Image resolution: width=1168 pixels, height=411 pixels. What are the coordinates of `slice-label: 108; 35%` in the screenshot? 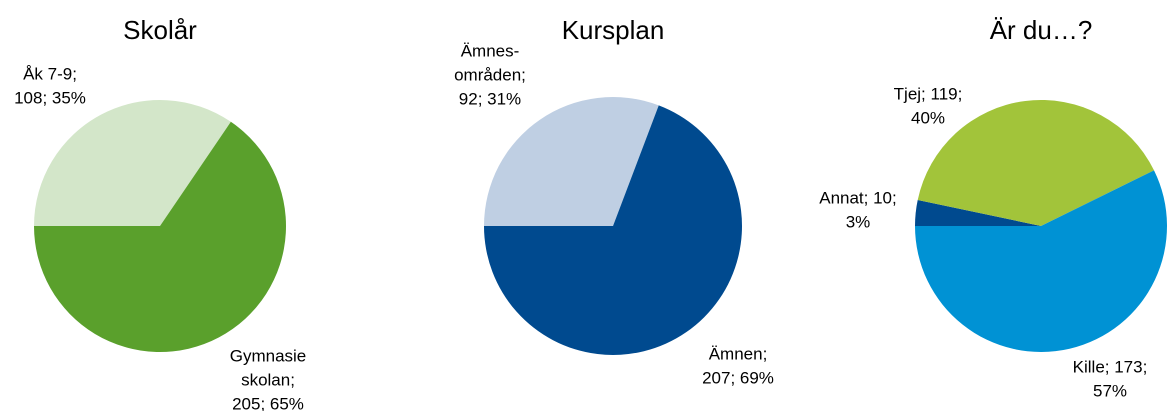 It's located at (50, 97).